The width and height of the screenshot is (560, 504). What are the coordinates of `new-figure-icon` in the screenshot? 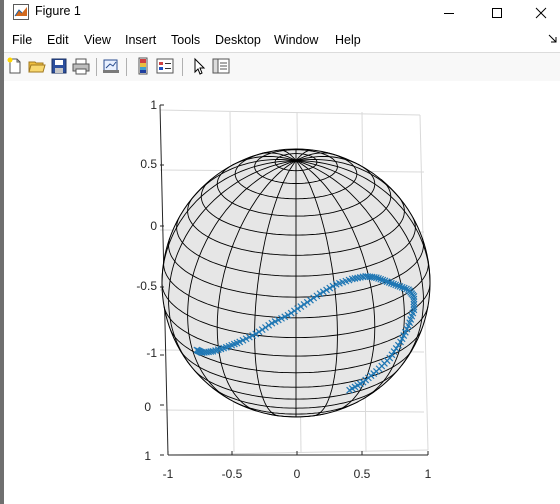 It's located at (15, 66).